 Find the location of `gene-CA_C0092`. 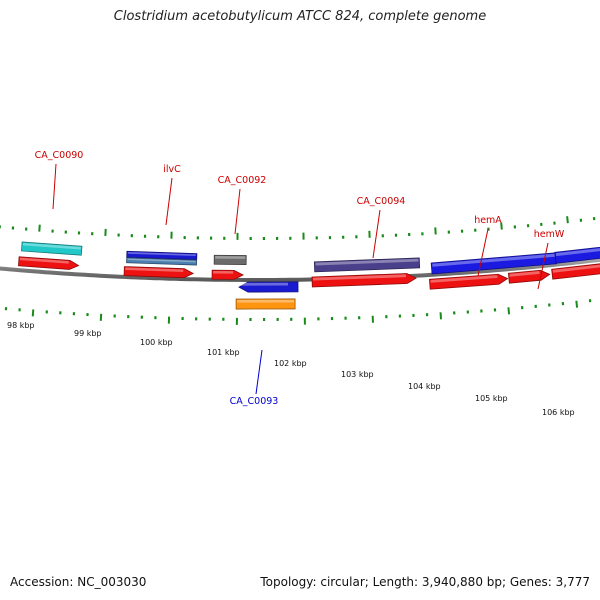

gene-CA_C0092 is located at coordinates (230, 259).